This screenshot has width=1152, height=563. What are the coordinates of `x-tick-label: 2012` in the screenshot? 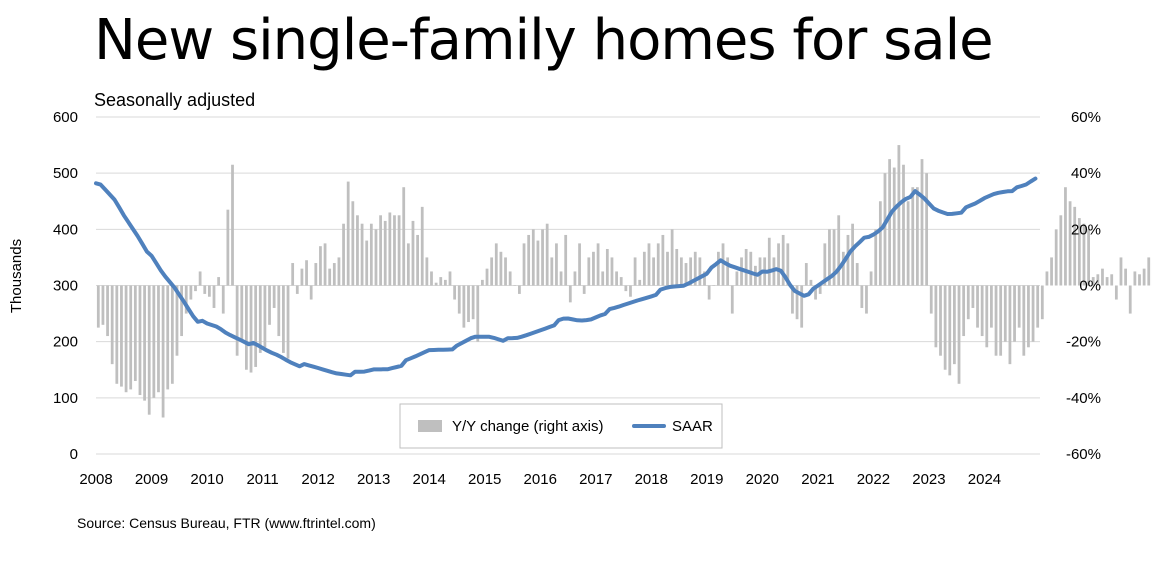 It's located at (317, 479).